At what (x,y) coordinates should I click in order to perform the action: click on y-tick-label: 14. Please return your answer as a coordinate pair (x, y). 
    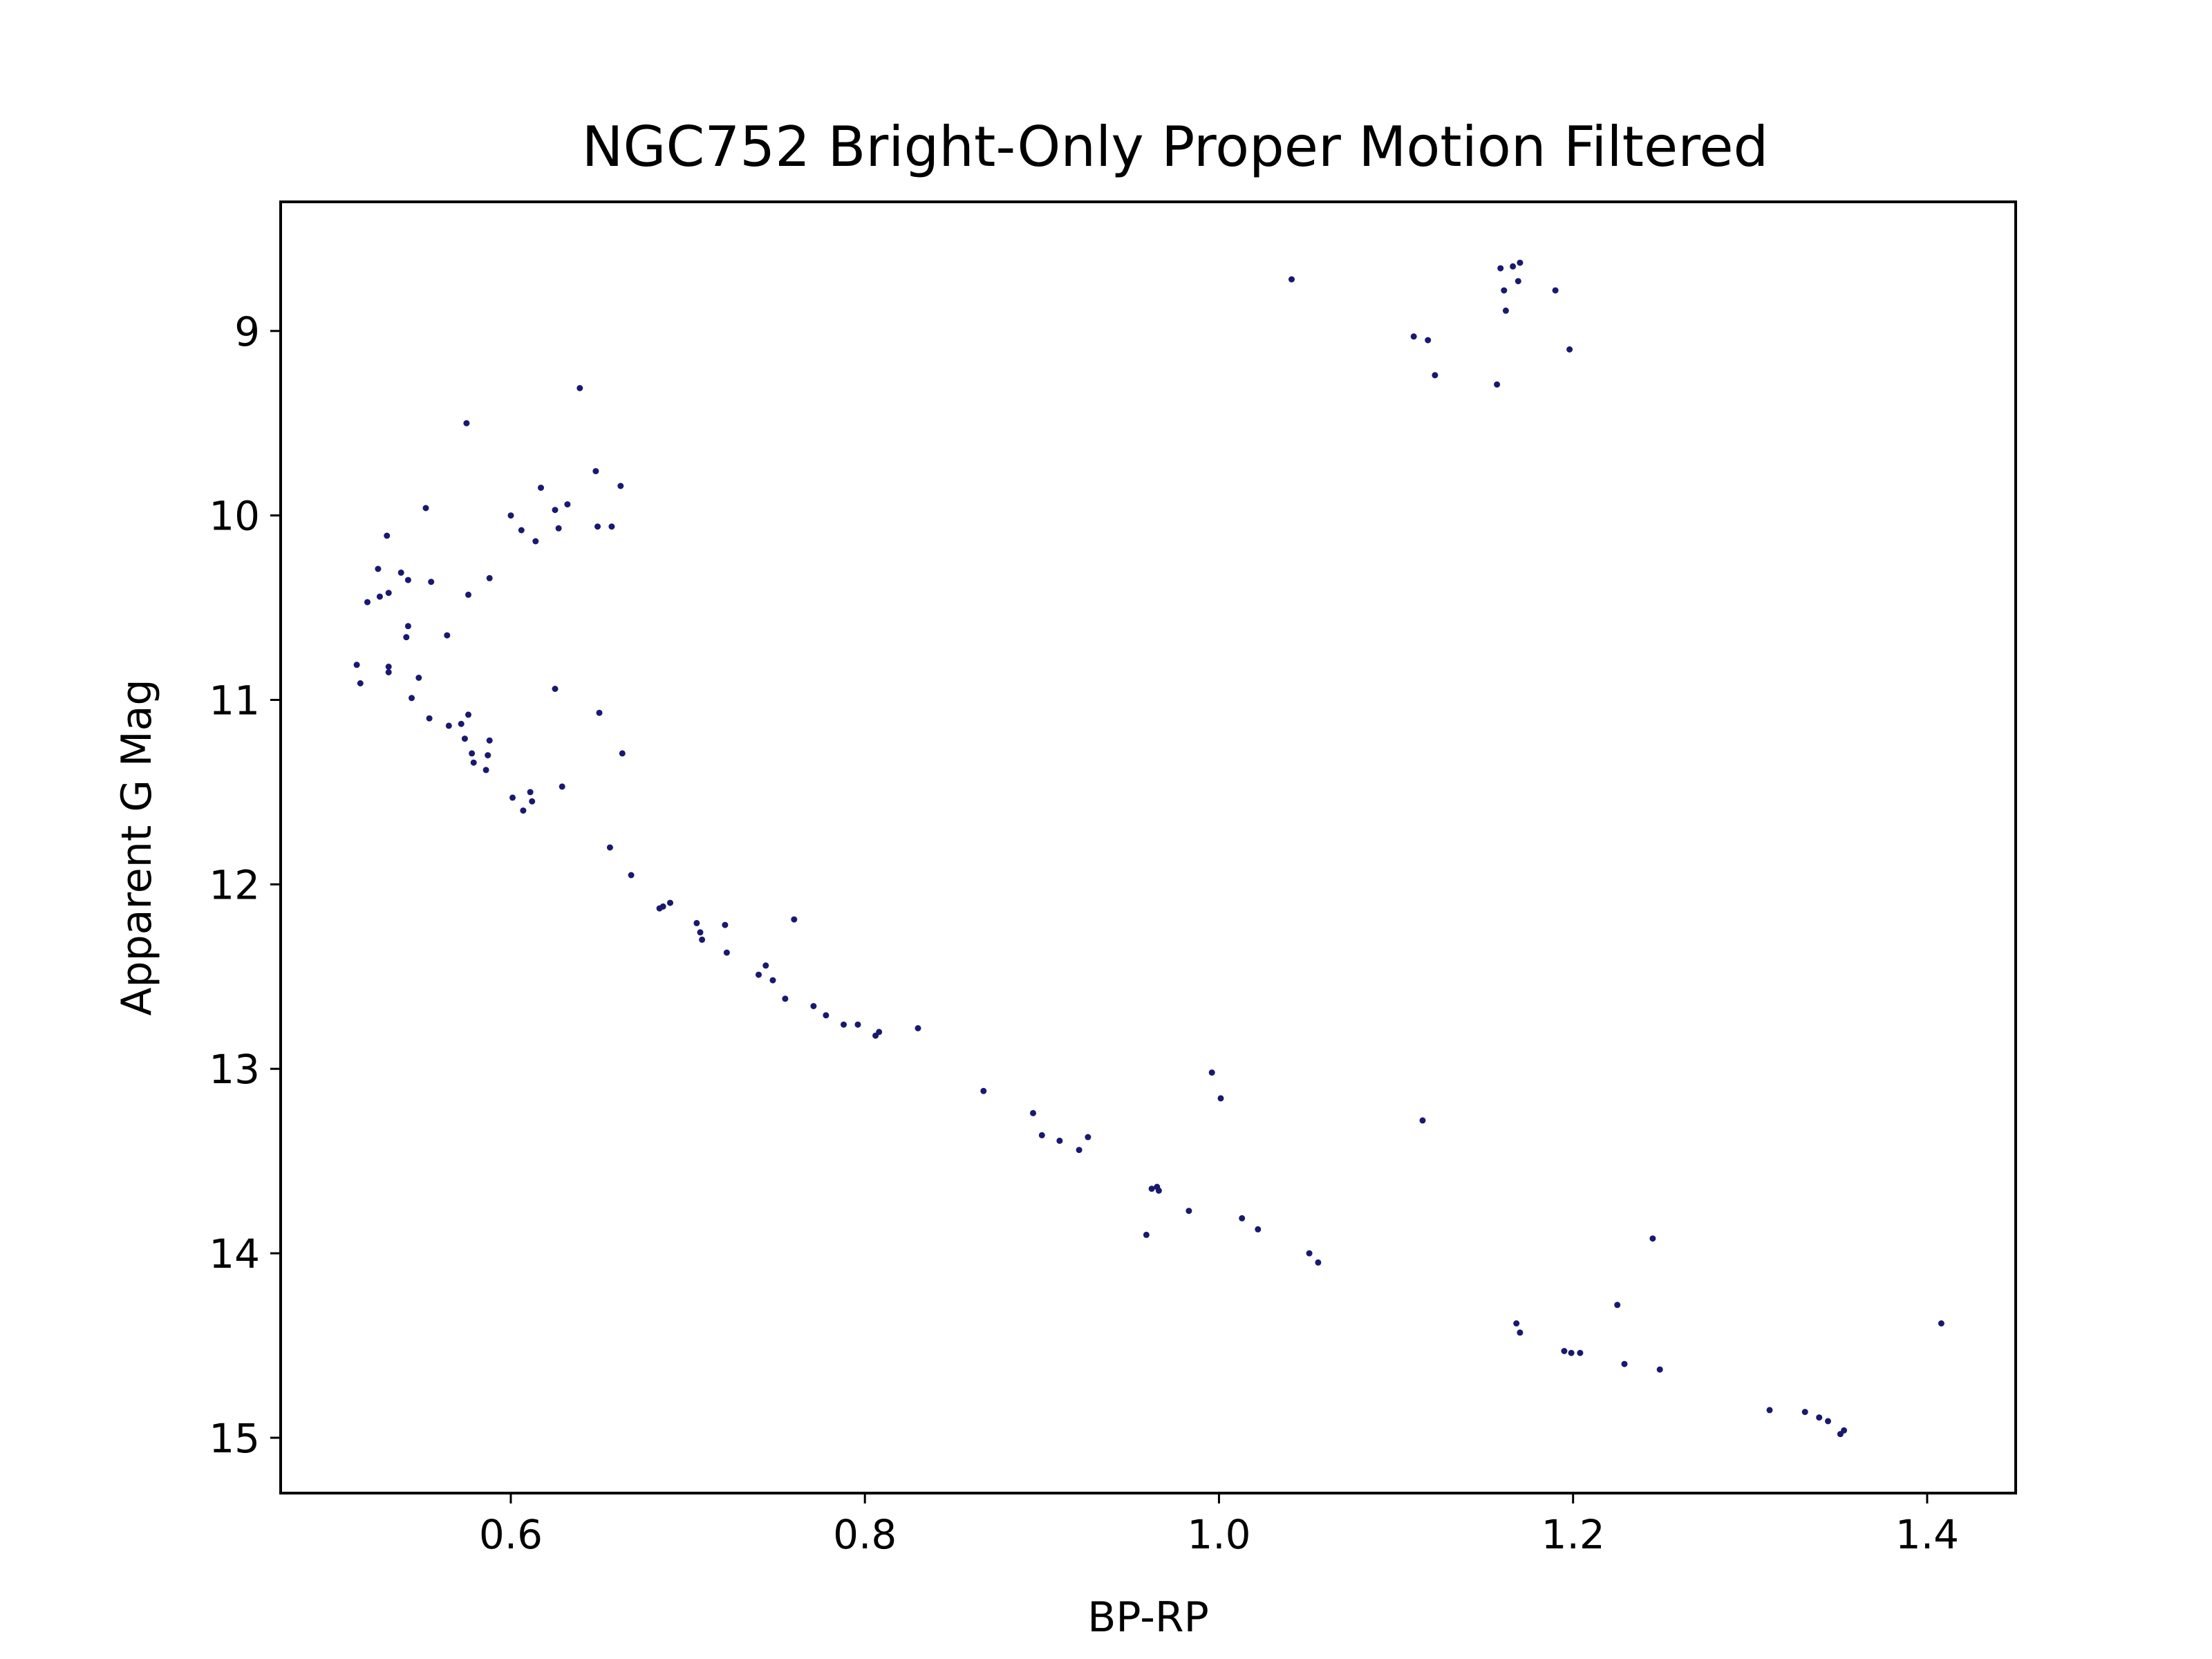
    Looking at the image, I should click on (235, 1253).